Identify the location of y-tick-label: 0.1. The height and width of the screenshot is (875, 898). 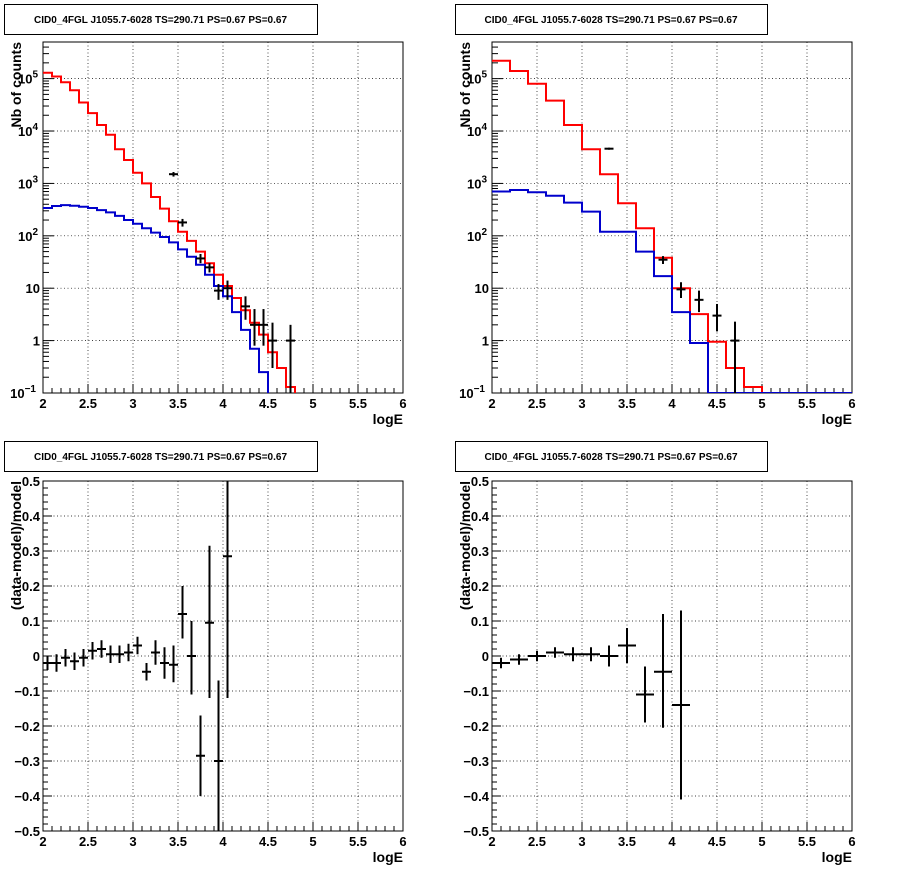
(480, 621).